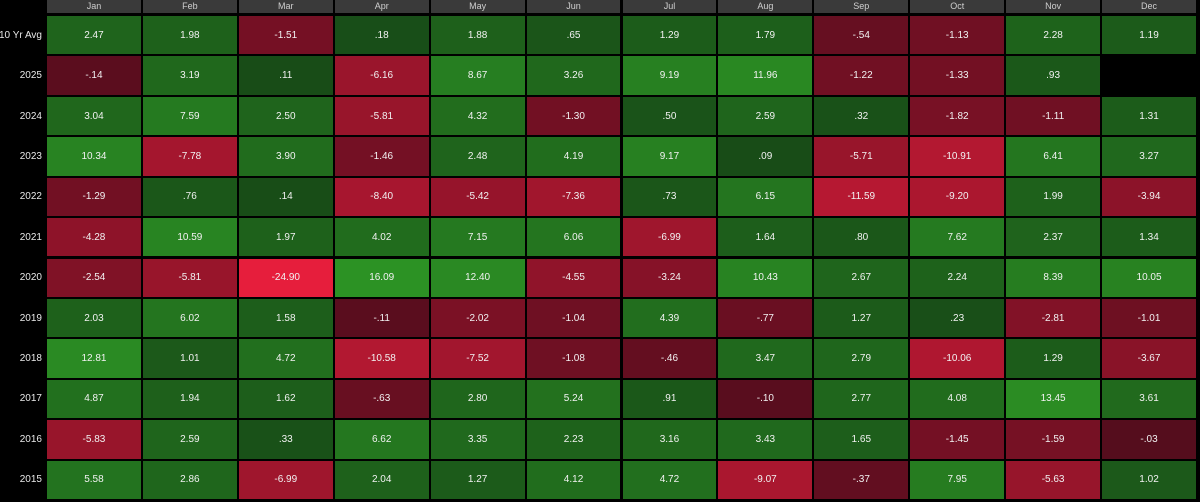 The height and width of the screenshot is (502, 1200). Describe the element at coordinates (285, 116) in the screenshot. I see `heatmap-cell: 2.50` at that location.